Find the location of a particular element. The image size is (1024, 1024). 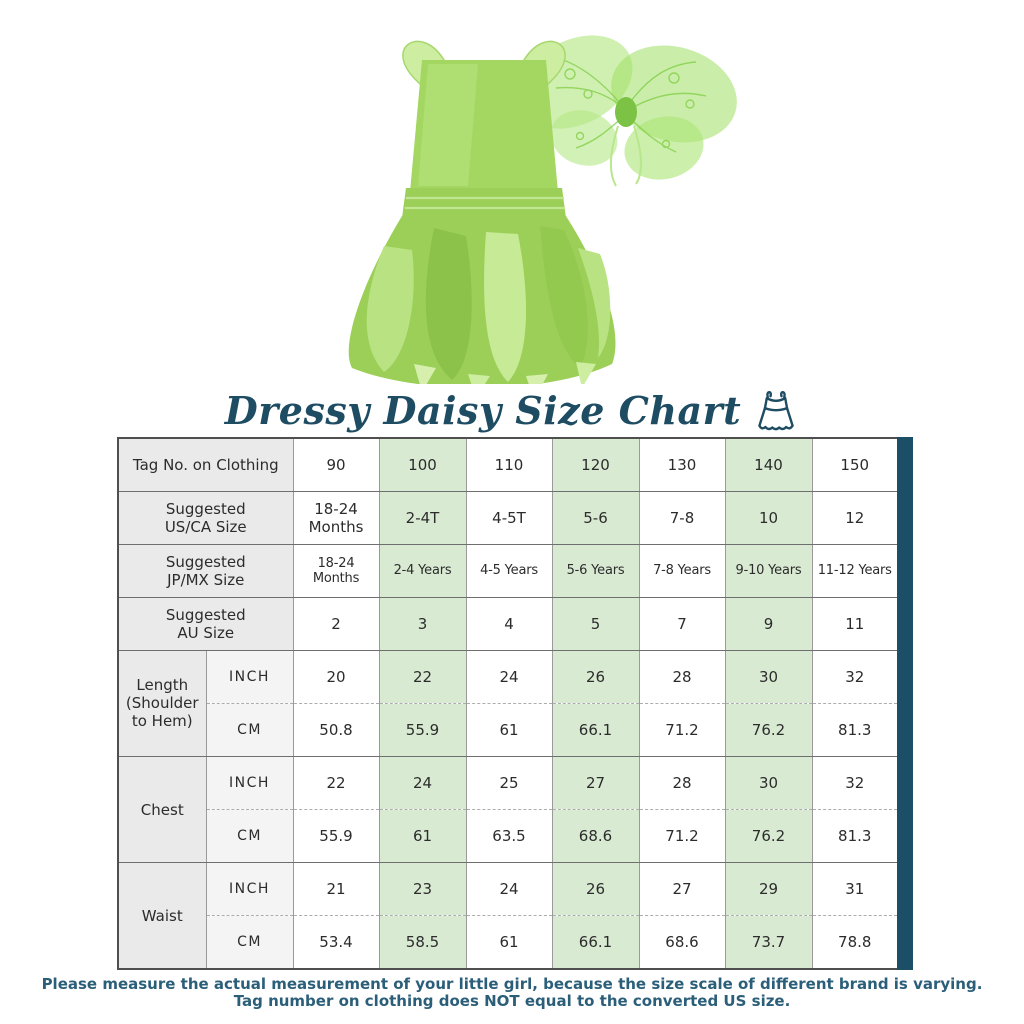

measure-cell: 63.5 is located at coordinates (509, 836).